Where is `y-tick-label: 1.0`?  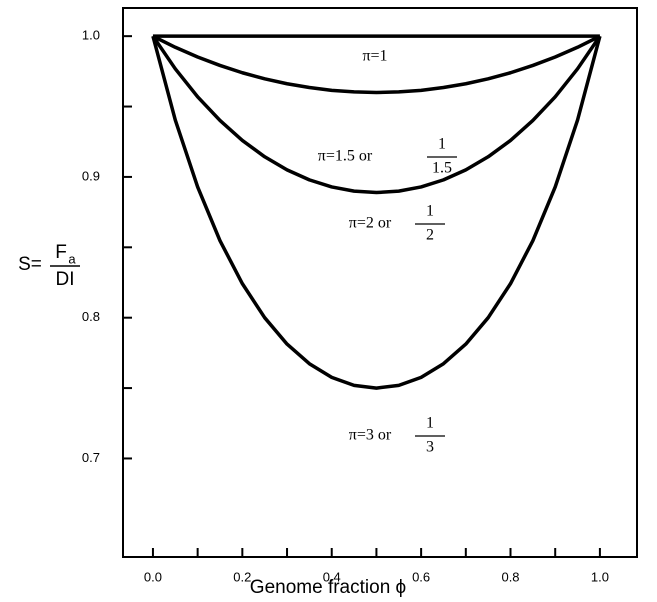
y-tick-label: 1.0 is located at coordinates (91, 35).